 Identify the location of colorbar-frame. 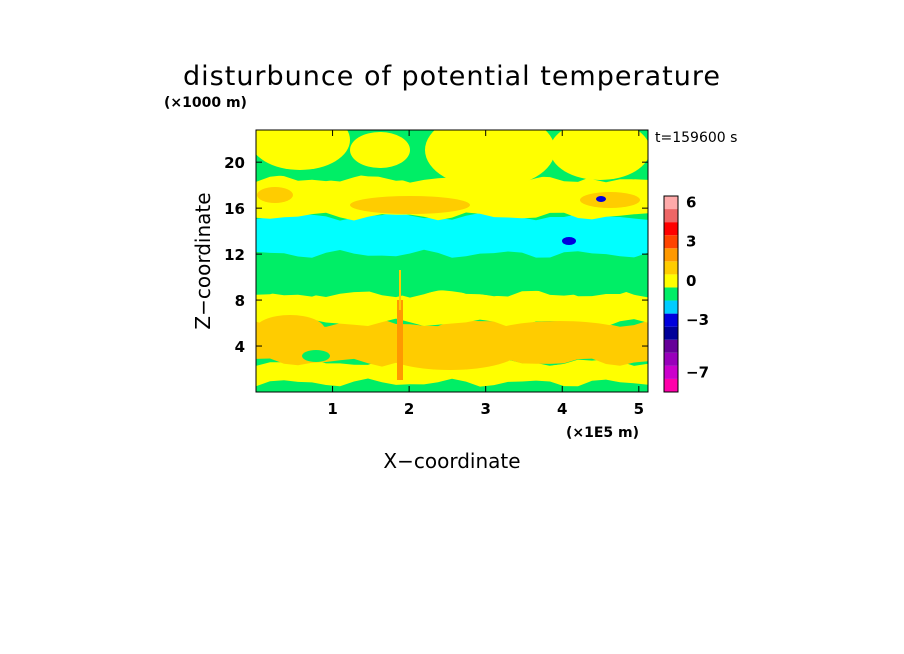
(671, 294).